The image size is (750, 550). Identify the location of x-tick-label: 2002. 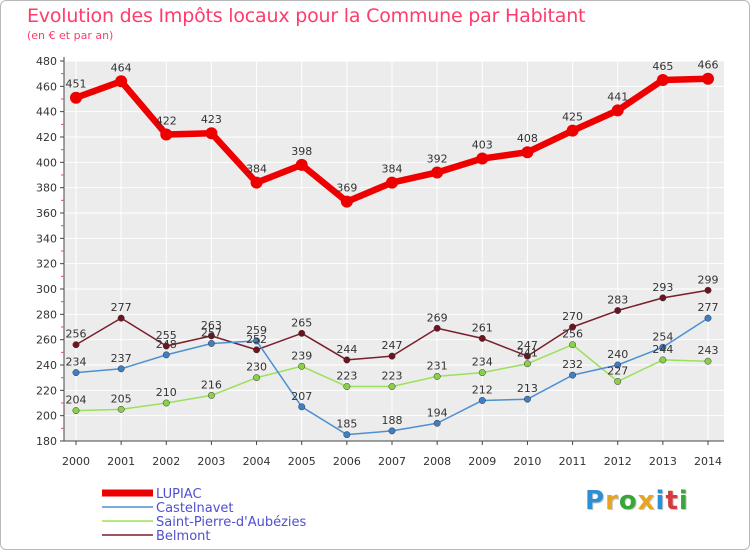
(166, 461).